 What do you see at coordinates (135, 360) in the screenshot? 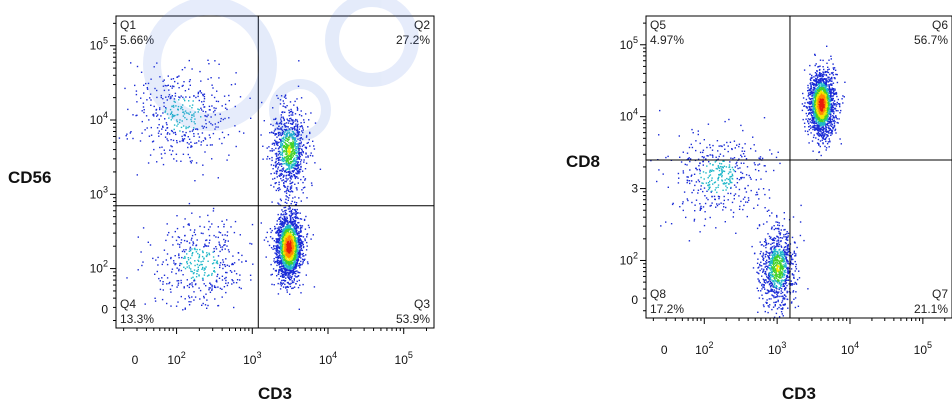
I see `x-tick-label: 0` at bounding box center [135, 360].